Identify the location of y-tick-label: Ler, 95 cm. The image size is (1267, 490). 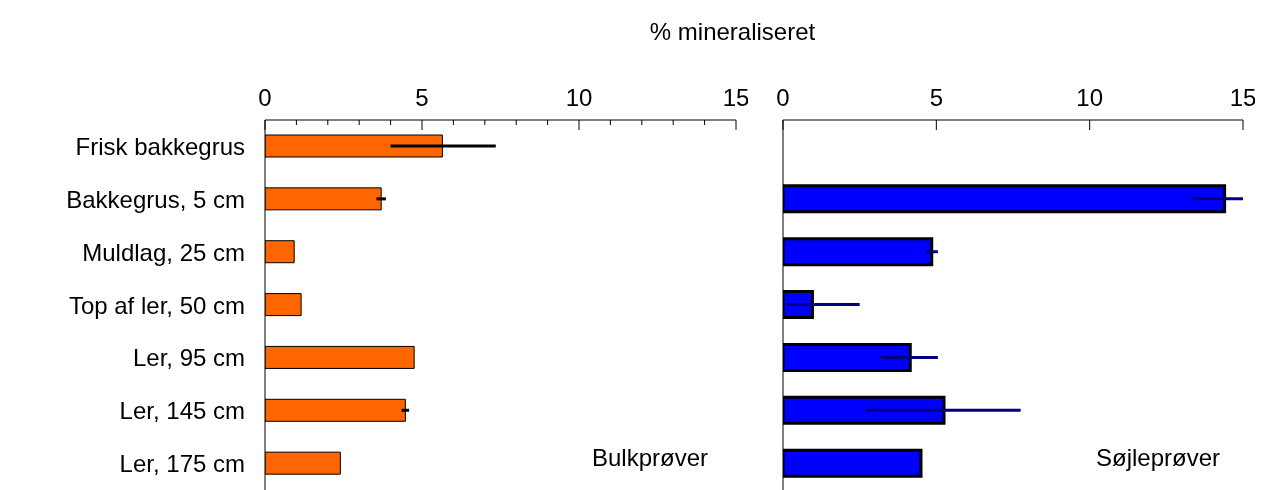
(188, 358).